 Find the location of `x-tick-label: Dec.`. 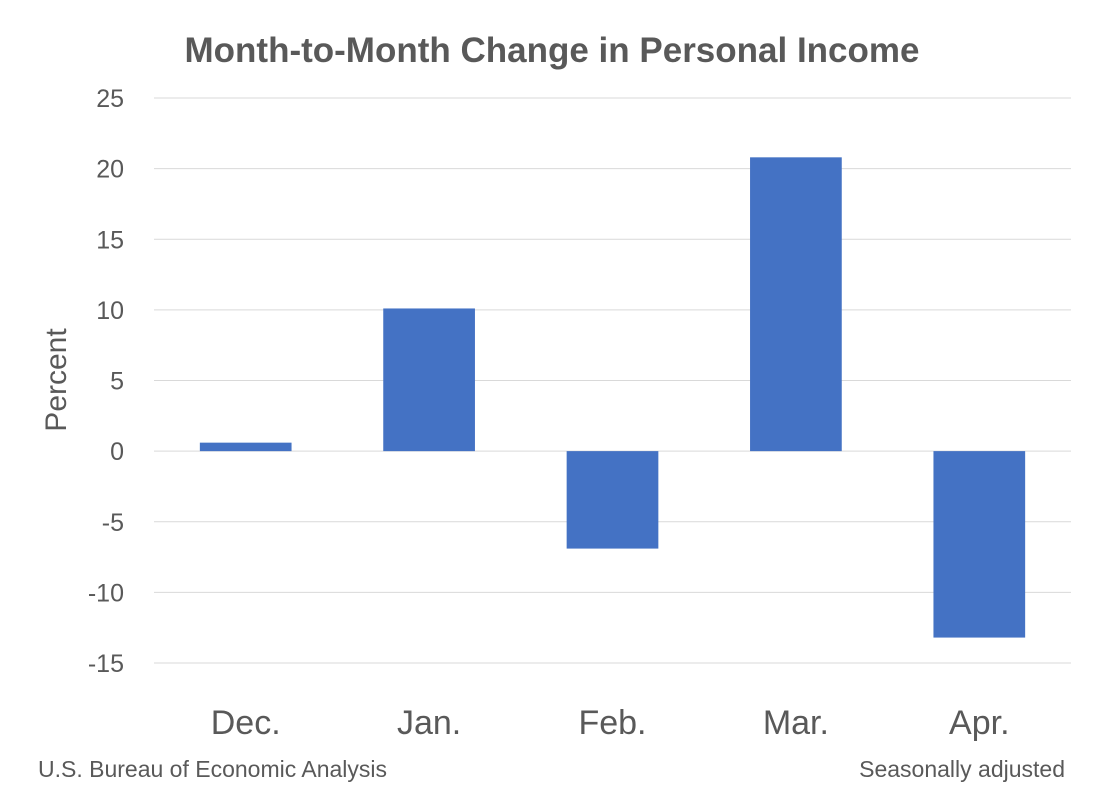

x-tick-label: Dec. is located at coordinates (246, 723).